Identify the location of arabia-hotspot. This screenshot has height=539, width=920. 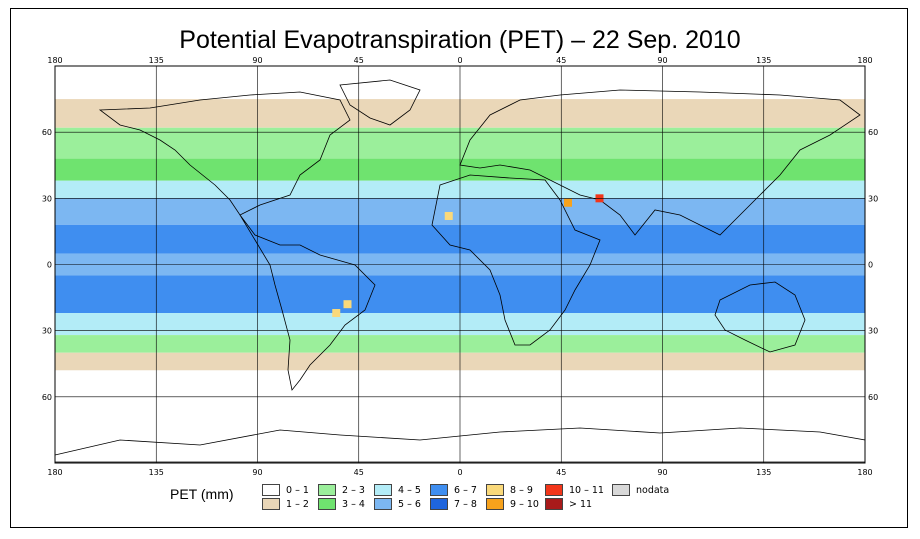
(568, 202).